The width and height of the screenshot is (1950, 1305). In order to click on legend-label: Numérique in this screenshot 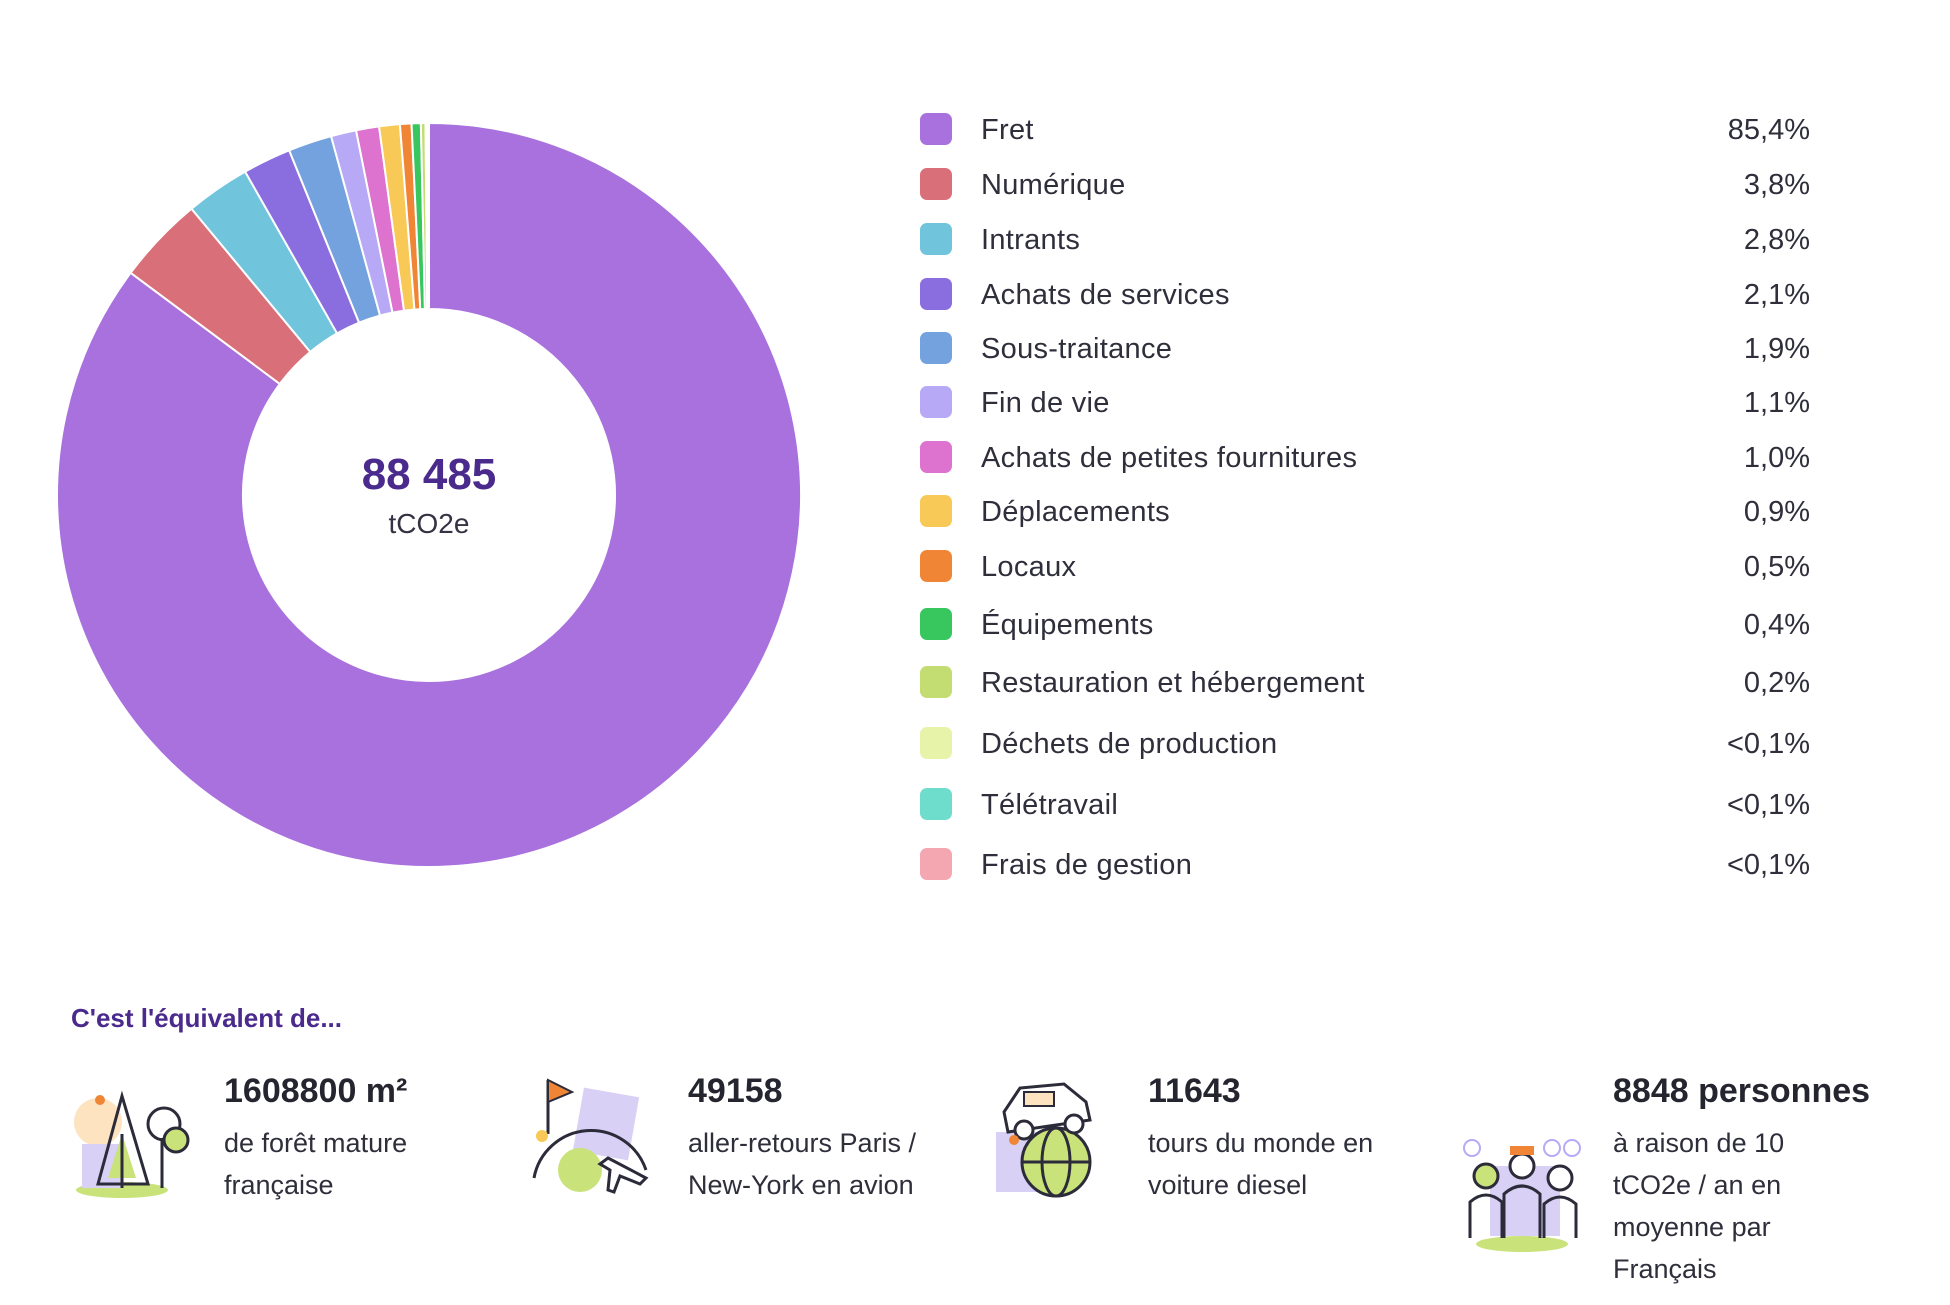, I will do `click(1053, 185)`.